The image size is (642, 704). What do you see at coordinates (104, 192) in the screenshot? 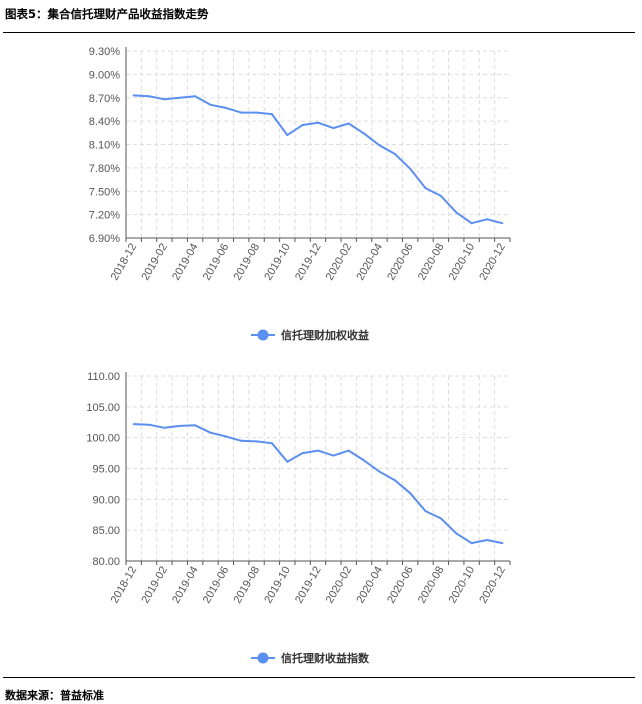
I see `y-tick-label: 7.50%` at bounding box center [104, 192].